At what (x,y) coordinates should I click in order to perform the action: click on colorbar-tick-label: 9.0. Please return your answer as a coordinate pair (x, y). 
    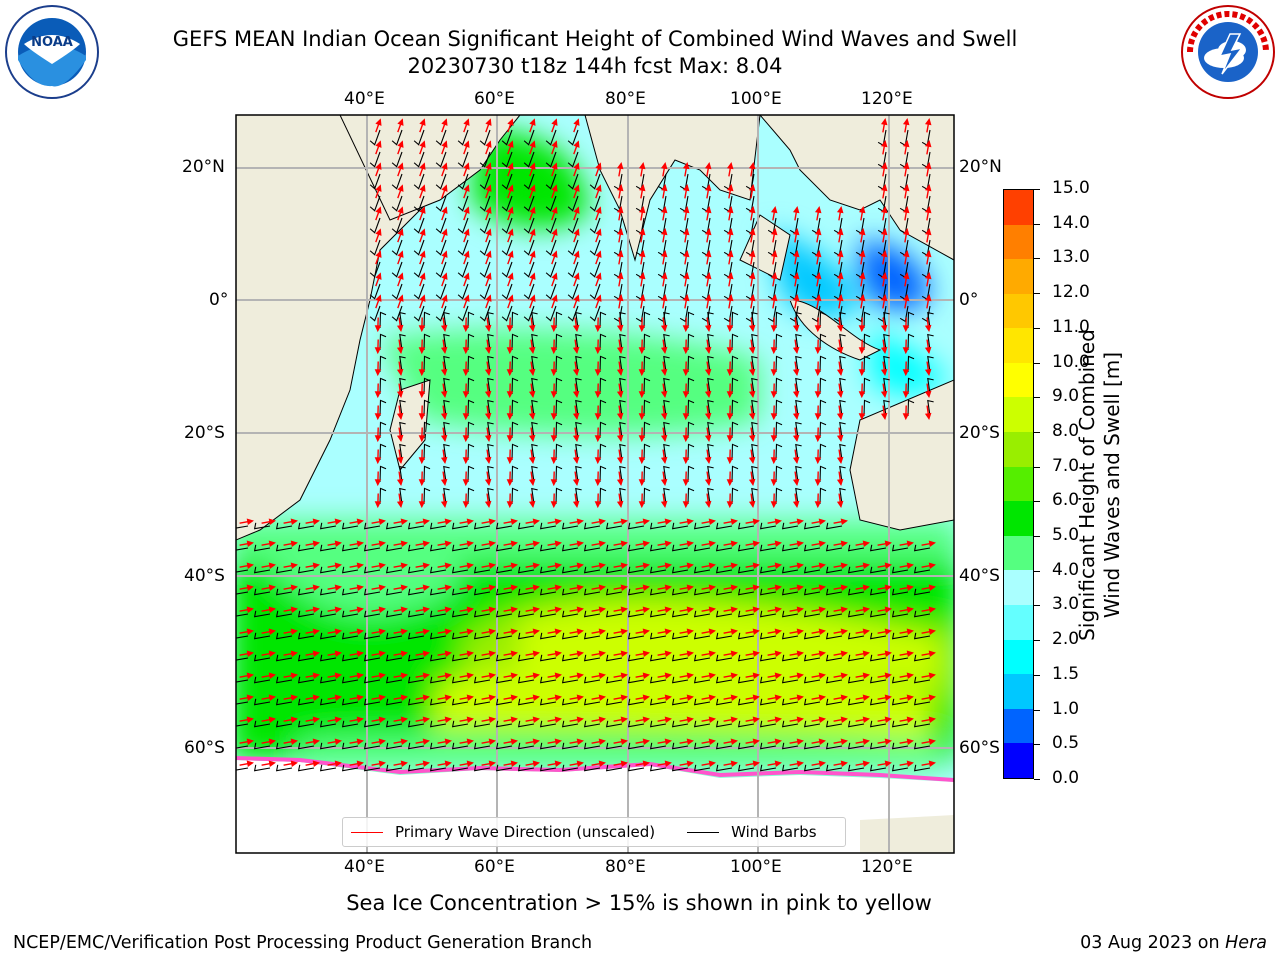
    Looking at the image, I should click on (1066, 396).